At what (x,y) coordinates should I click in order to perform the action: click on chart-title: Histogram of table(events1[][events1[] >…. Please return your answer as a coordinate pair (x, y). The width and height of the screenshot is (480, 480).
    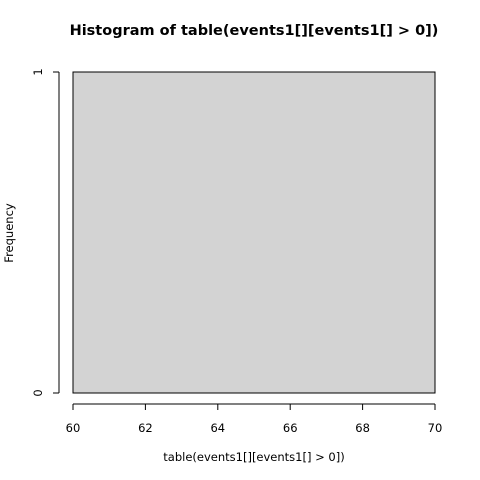
    Looking at the image, I should click on (254, 31).